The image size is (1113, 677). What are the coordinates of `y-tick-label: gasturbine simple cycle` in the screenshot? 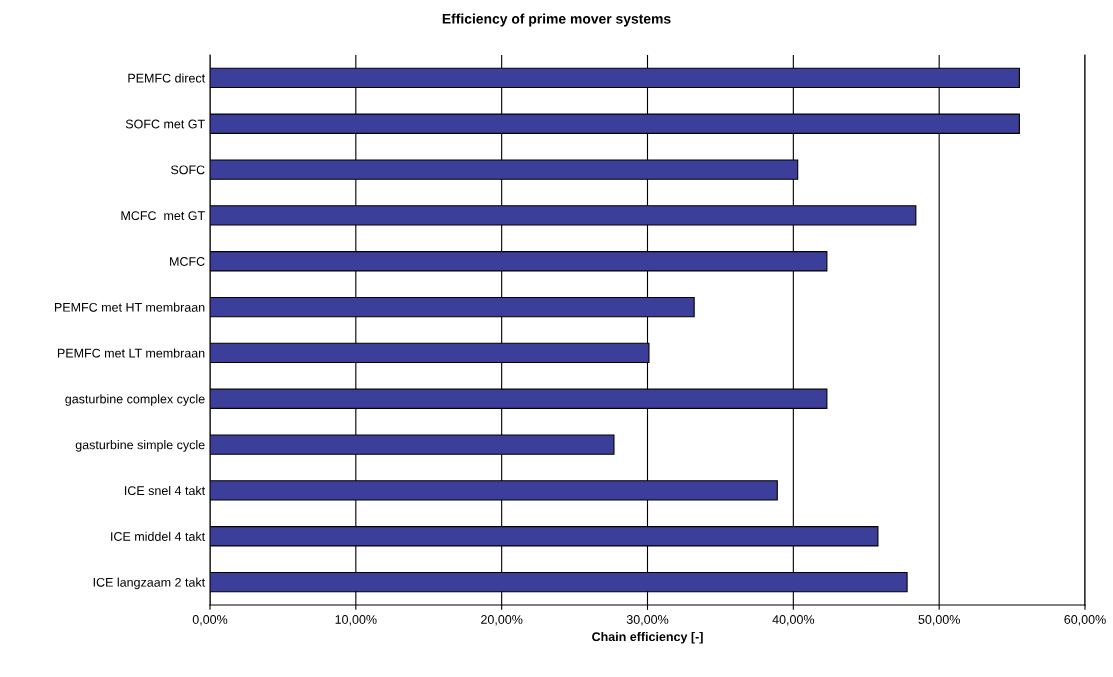 It's located at (140, 446).